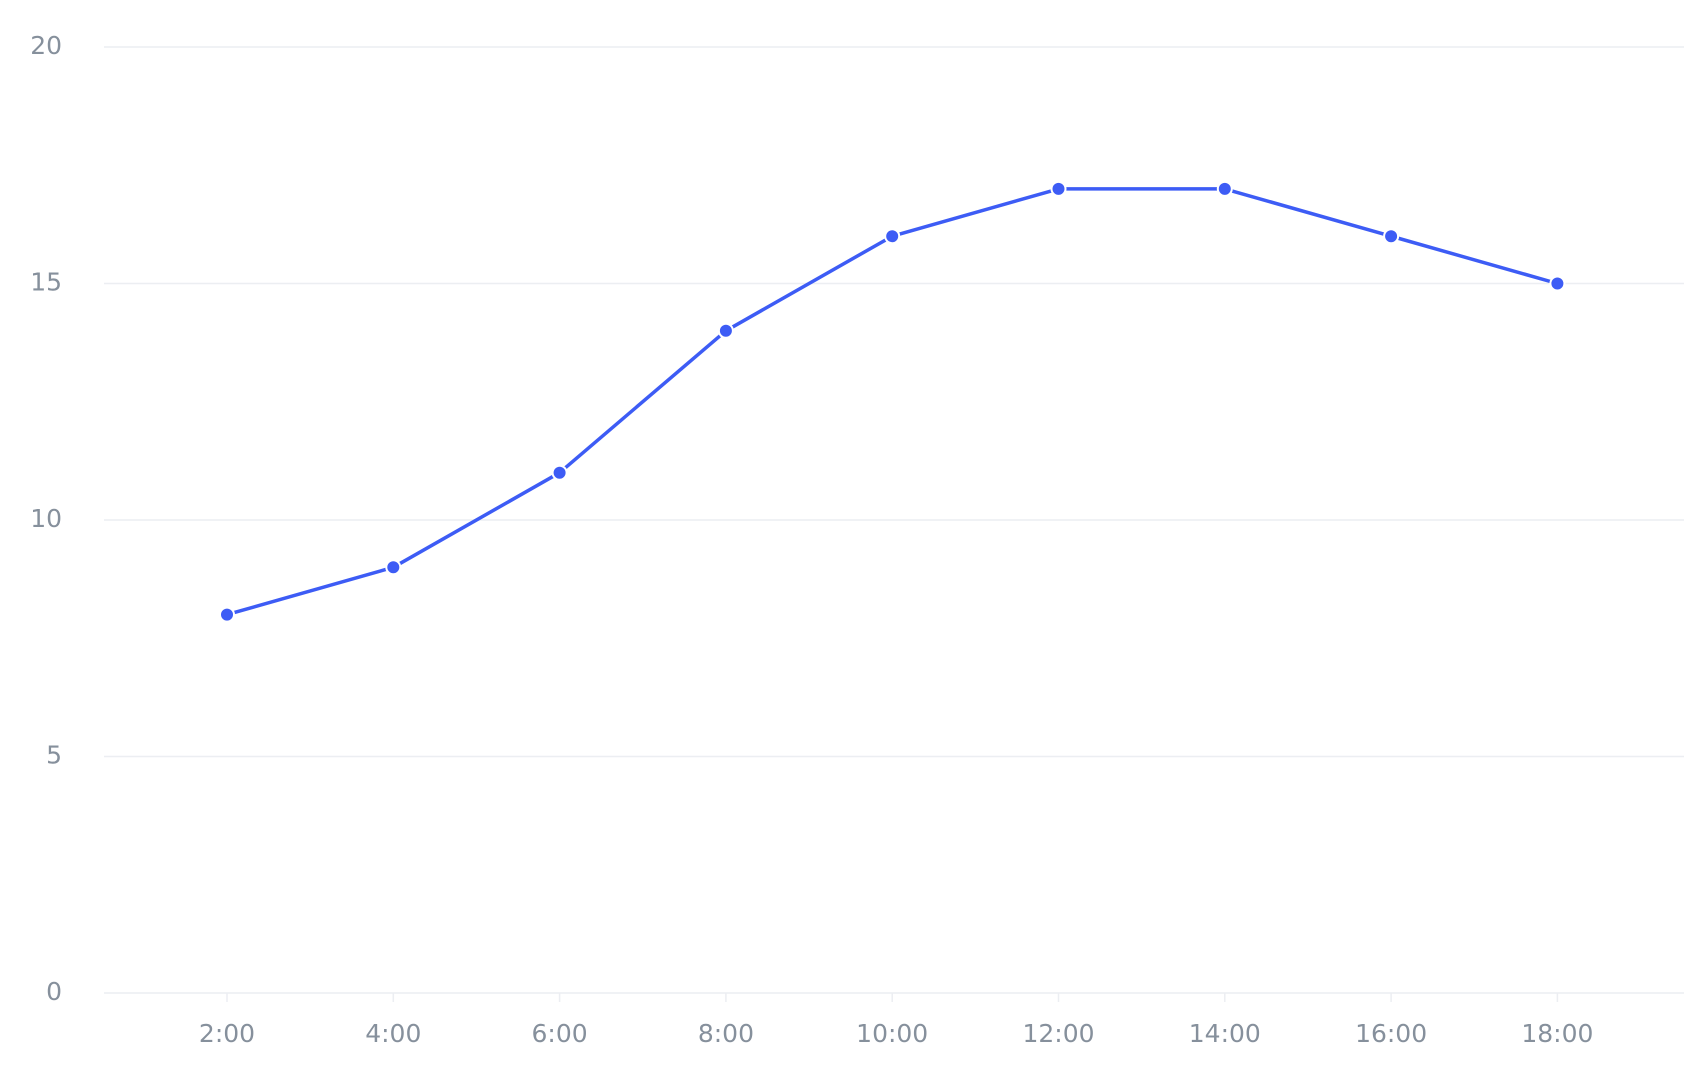 This screenshot has height=1084, width=1698. Describe the element at coordinates (54, 755) in the screenshot. I see `y-tick-label: 5` at that location.